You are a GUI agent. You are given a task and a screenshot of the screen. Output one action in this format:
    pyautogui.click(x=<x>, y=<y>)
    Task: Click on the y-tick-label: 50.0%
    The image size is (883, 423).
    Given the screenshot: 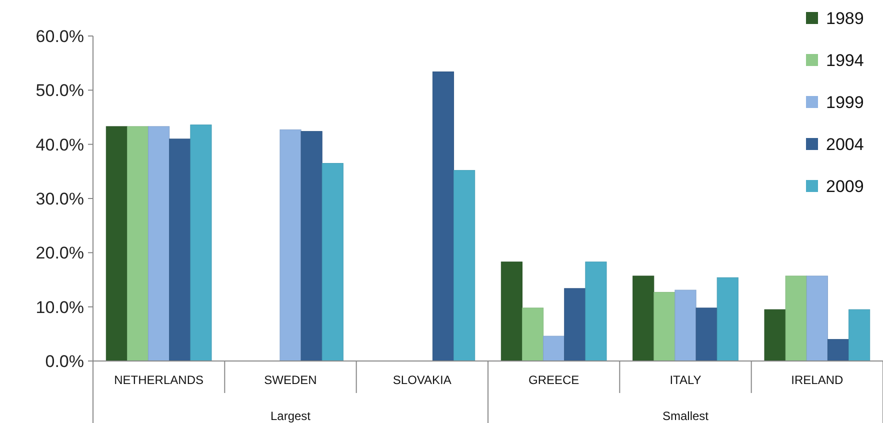 What is the action you would take?
    pyautogui.click(x=60, y=90)
    